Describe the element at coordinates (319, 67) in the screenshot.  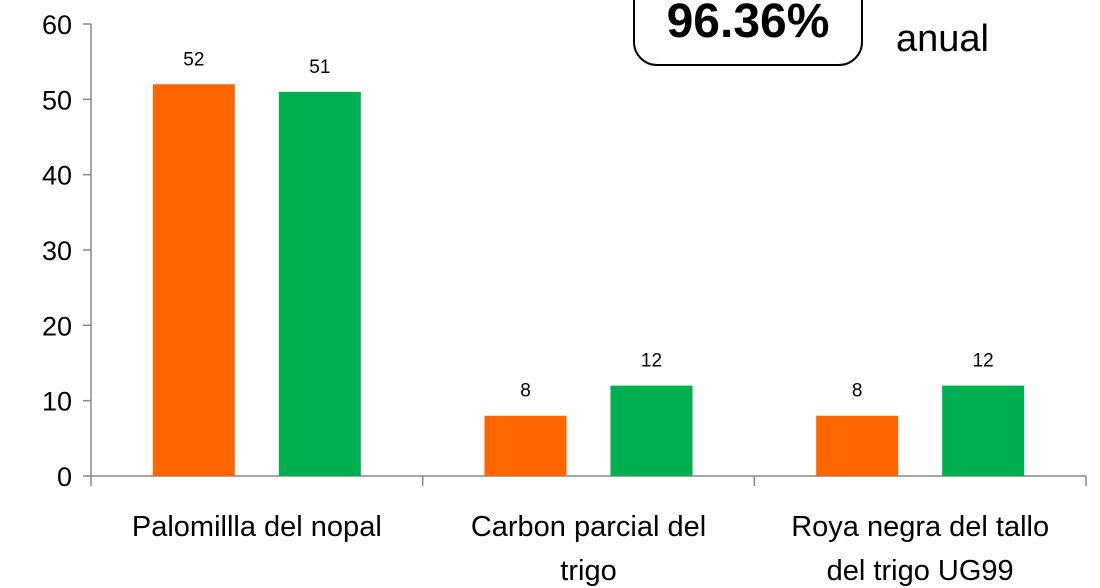
I see `data-label: 51` at that location.